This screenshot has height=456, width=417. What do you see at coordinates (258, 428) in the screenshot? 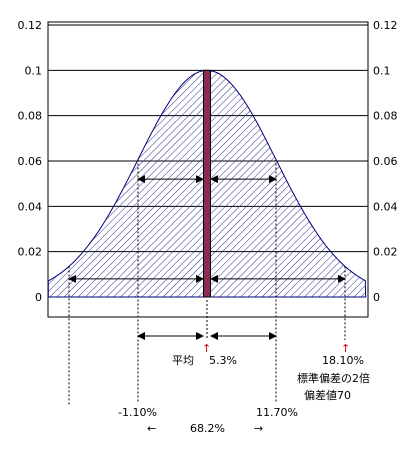
I see `right-arrow: →` at bounding box center [258, 428].